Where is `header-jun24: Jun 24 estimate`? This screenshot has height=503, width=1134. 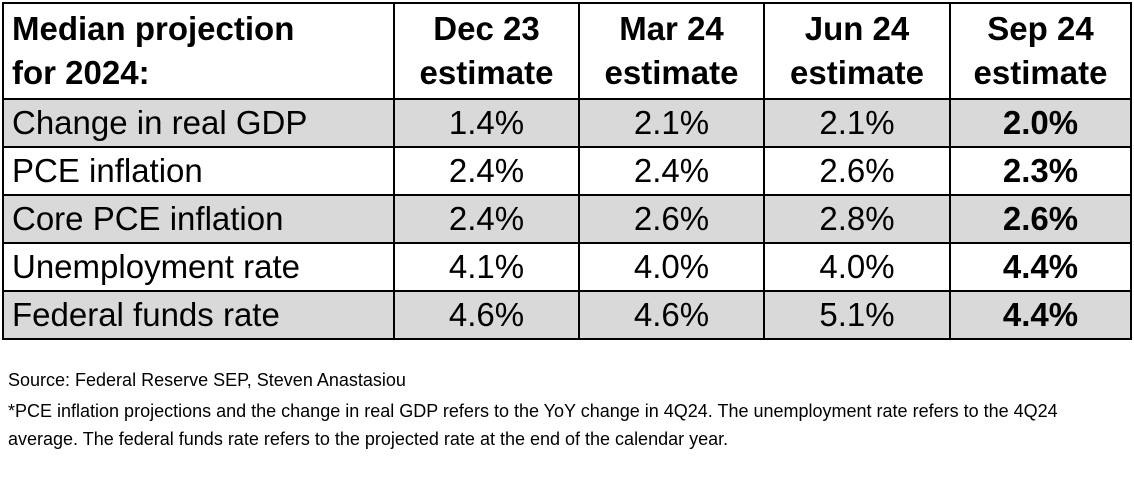
header-jun24: Jun 24 estimate is located at coordinates (857, 51).